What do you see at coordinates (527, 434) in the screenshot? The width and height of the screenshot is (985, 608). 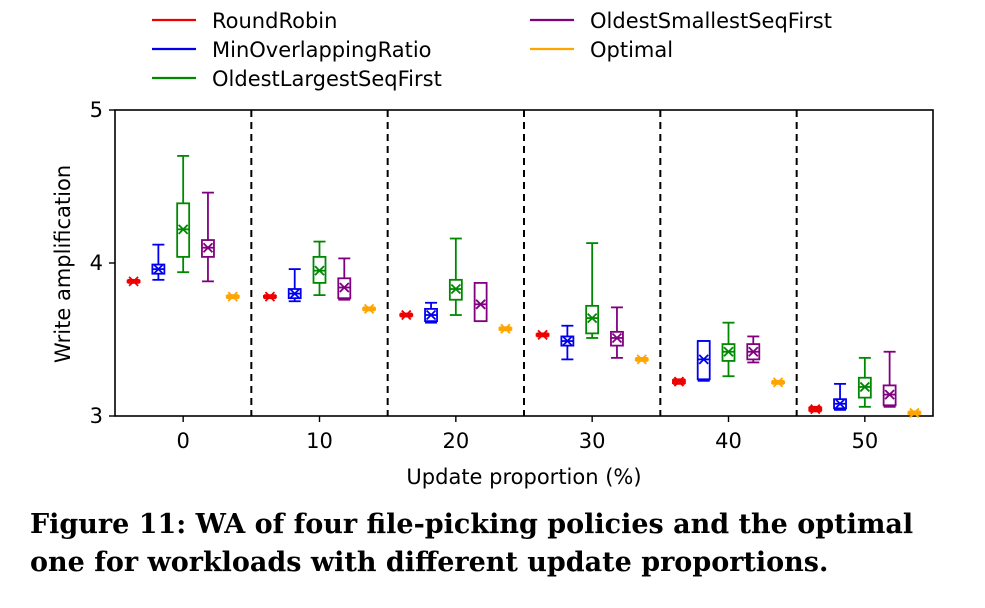 I see `x-axis: 0 10 20 30 40 50` at bounding box center [527, 434].